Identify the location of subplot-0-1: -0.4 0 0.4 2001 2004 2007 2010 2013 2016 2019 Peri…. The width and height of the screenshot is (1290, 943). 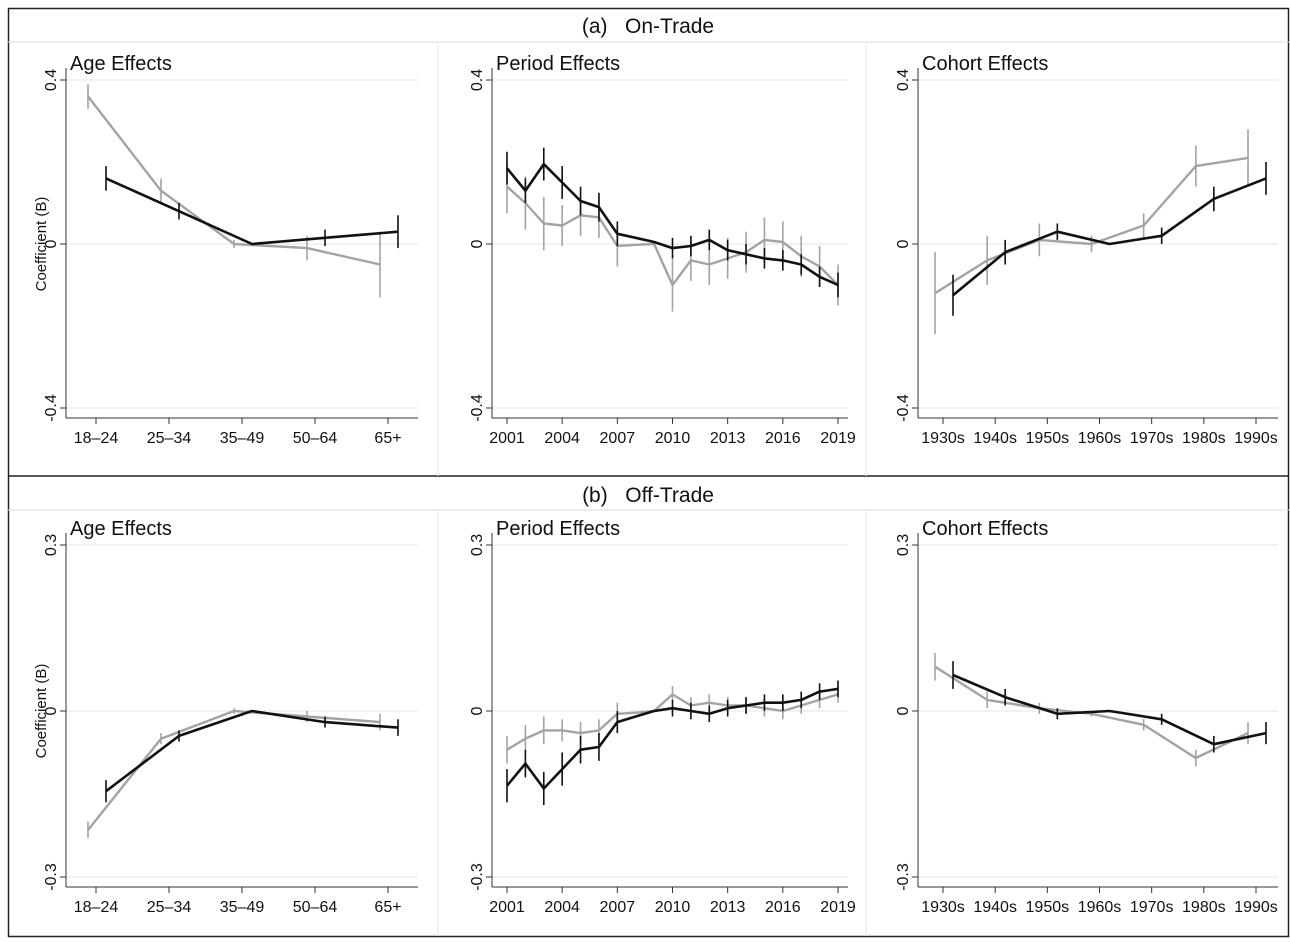
(662, 250).